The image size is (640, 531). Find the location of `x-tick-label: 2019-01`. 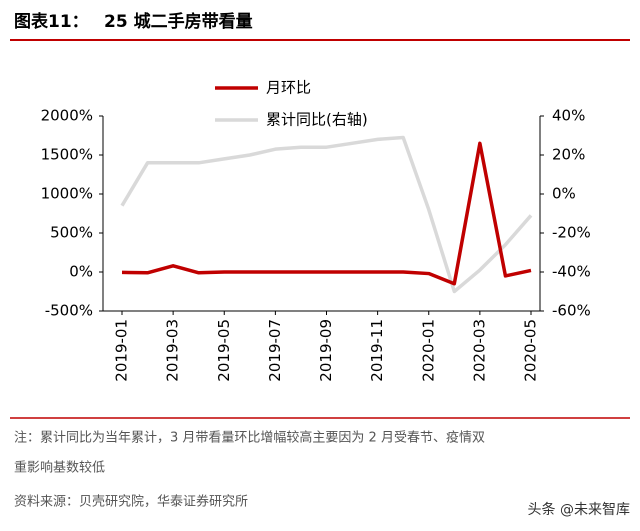

x-tick-label: 2019-01 is located at coordinates (122, 350).